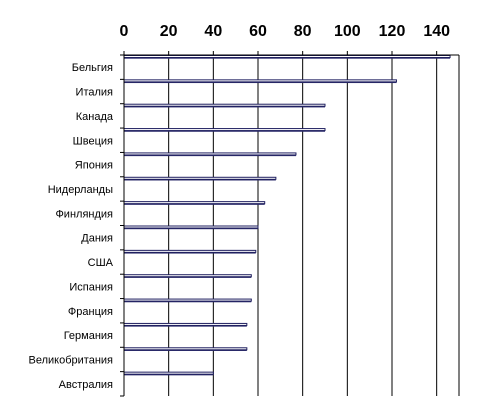  I want to click on category-label: Испания, so click(91, 287).